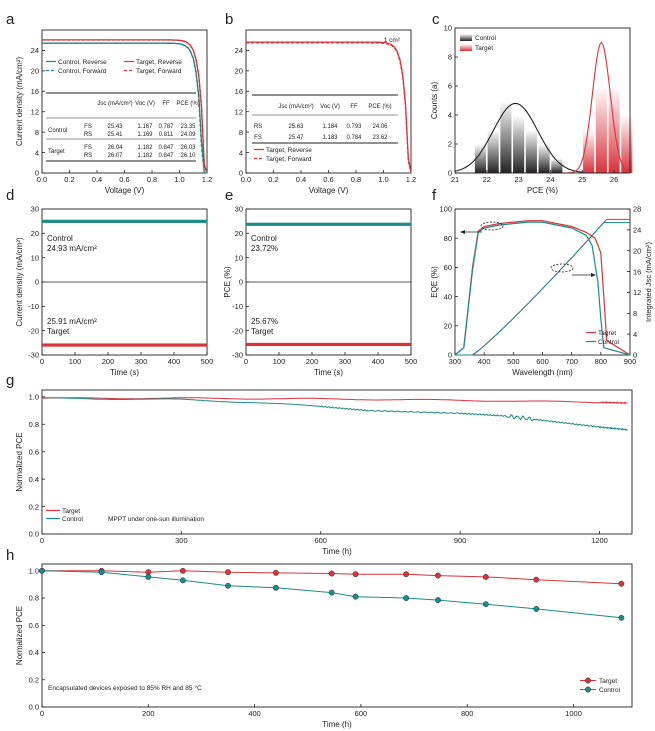 The height and width of the screenshot is (731, 655). I want to click on panel-a-table-cell: 26.04, so click(115, 148).